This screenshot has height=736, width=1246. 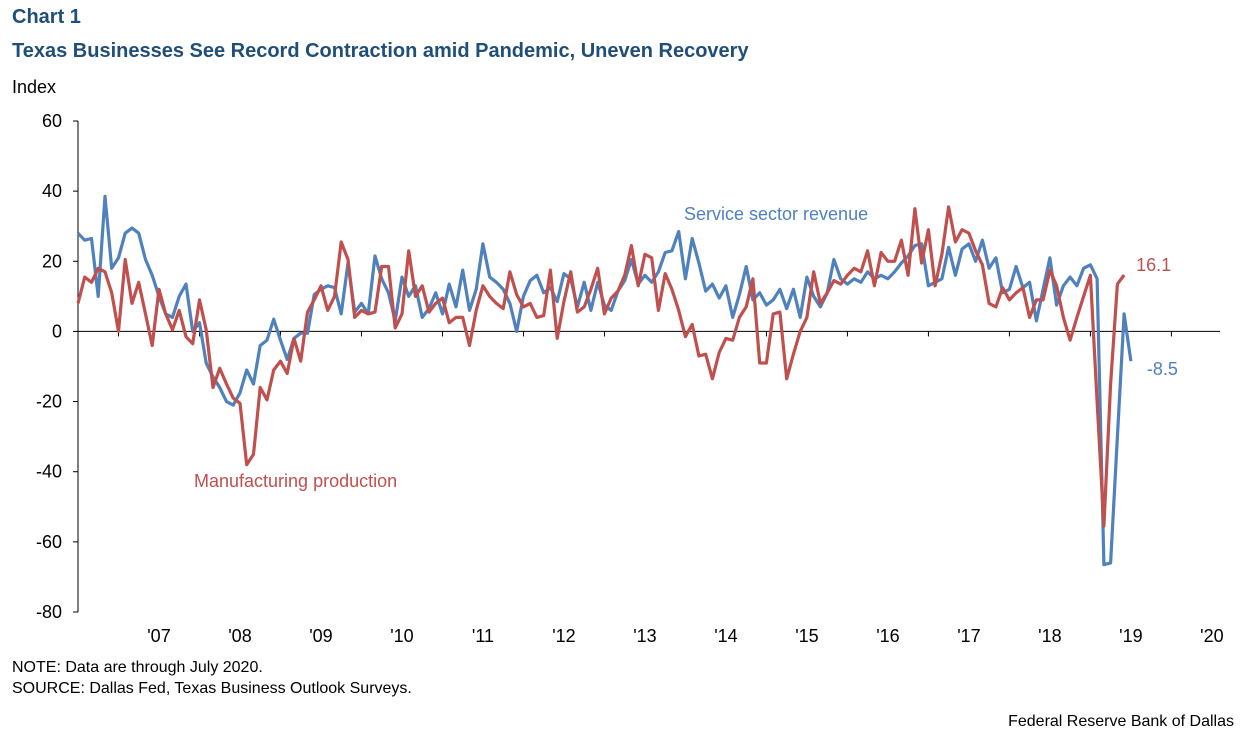 What do you see at coordinates (1130, 636) in the screenshot?
I see `x-tick-label: '19` at bounding box center [1130, 636].